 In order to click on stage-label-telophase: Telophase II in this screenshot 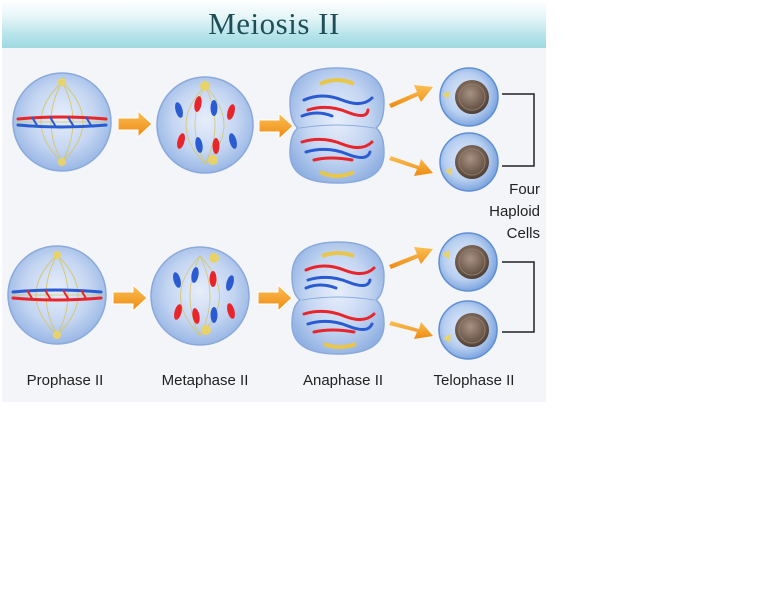, I will do `click(474, 380)`.